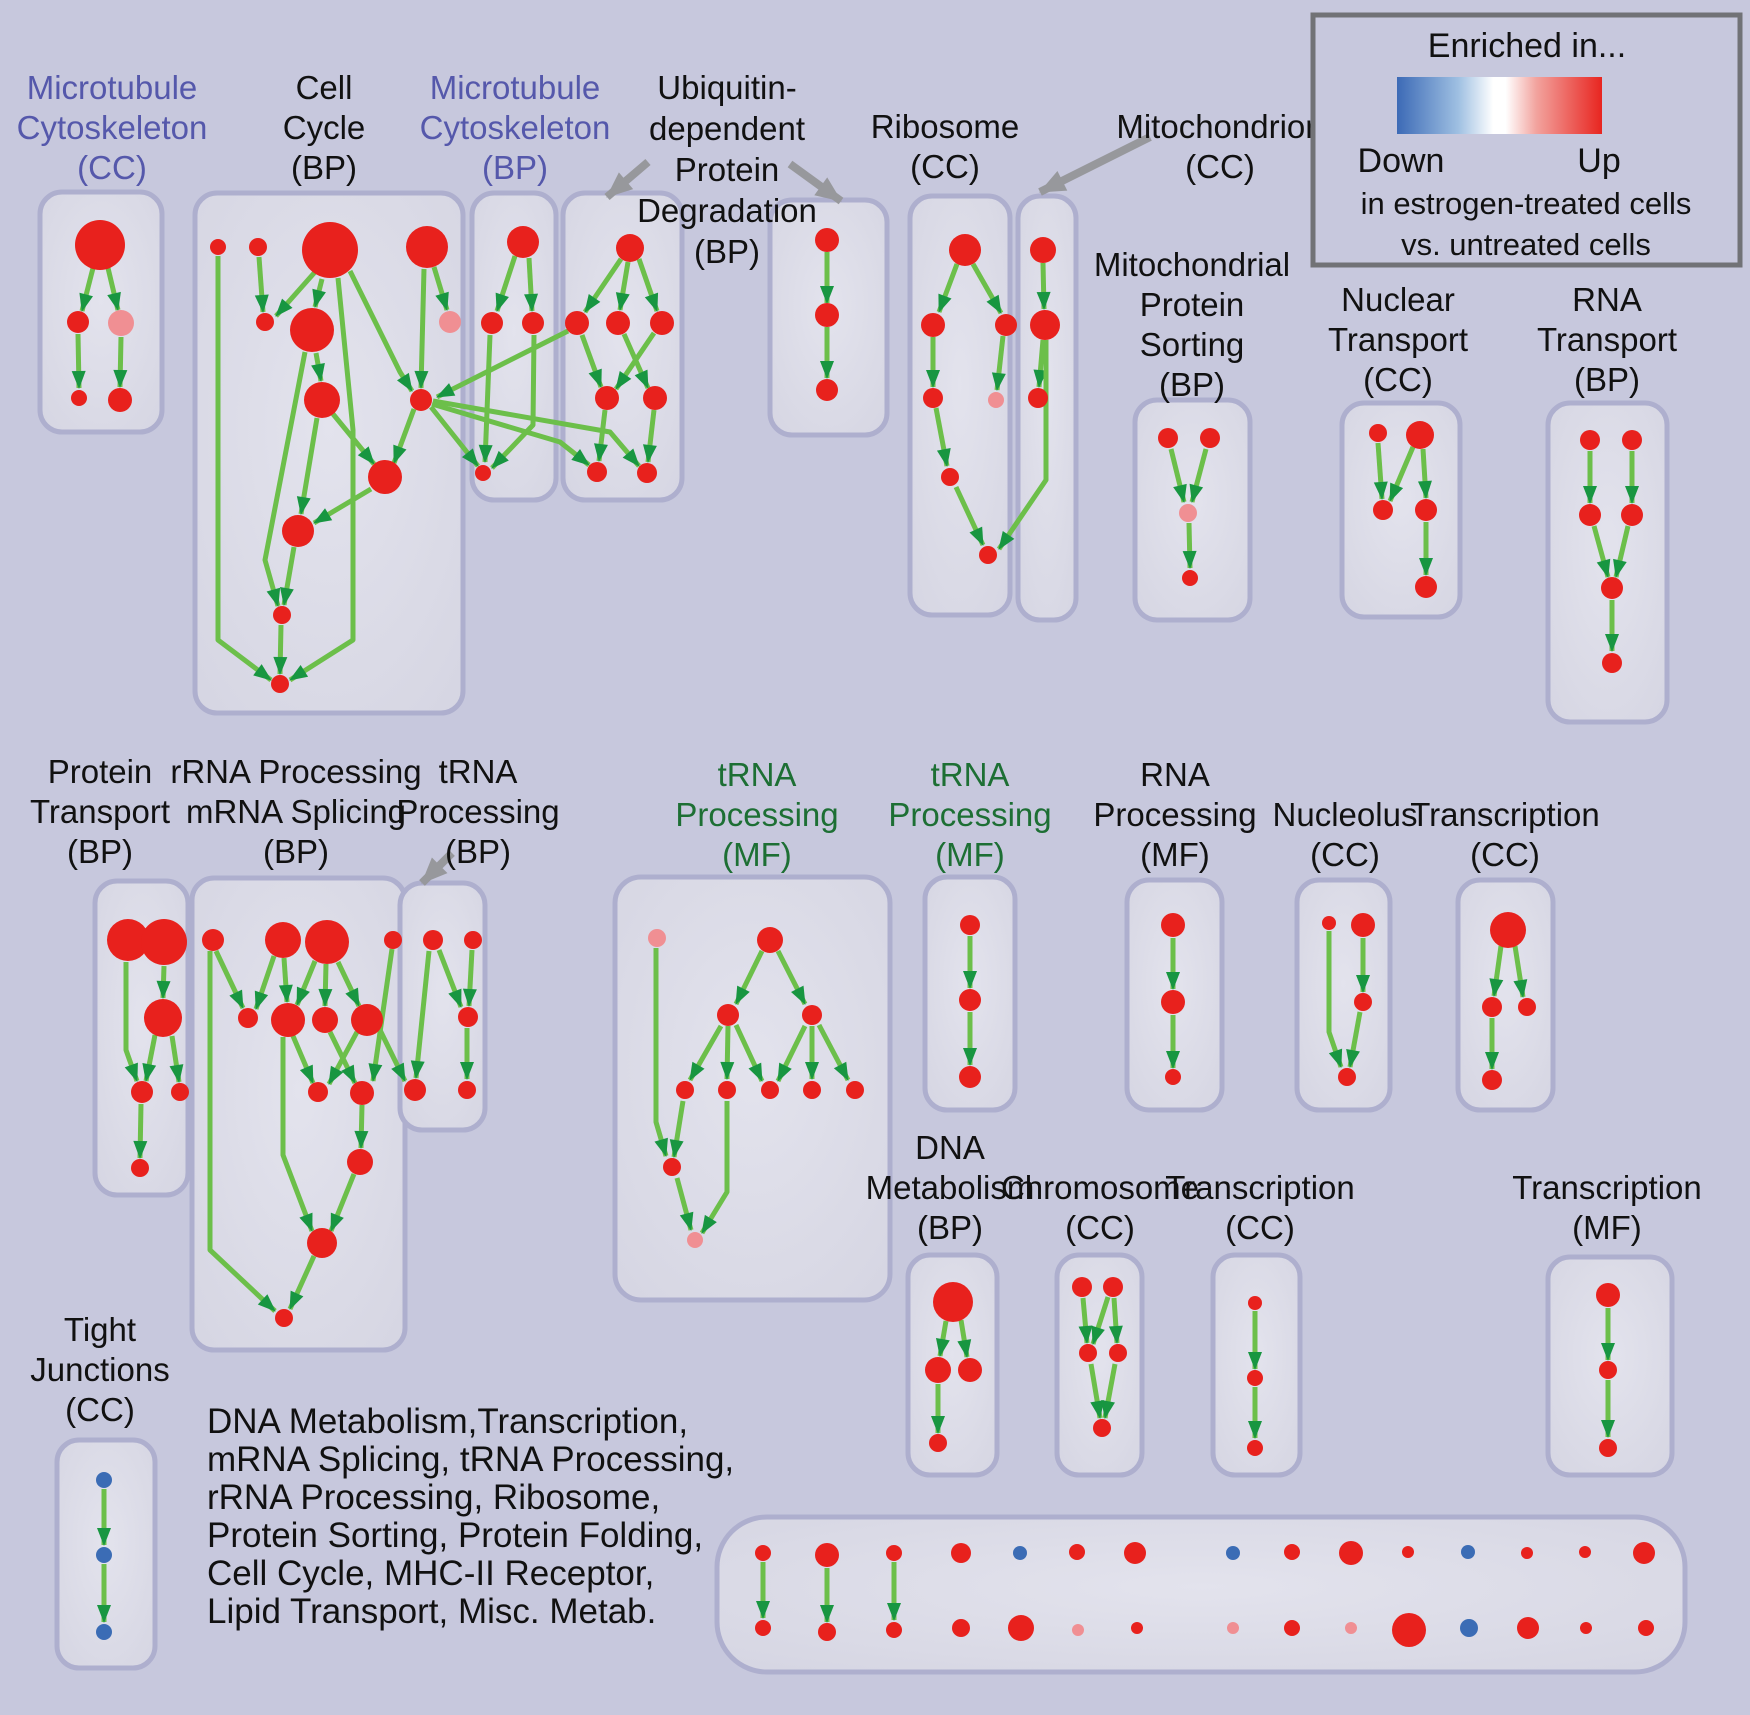 This screenshot has width=1750, height=1715. I want to click on cluster-label-chromosome-cc: Chromosome (CC), so click(1100, 1207).